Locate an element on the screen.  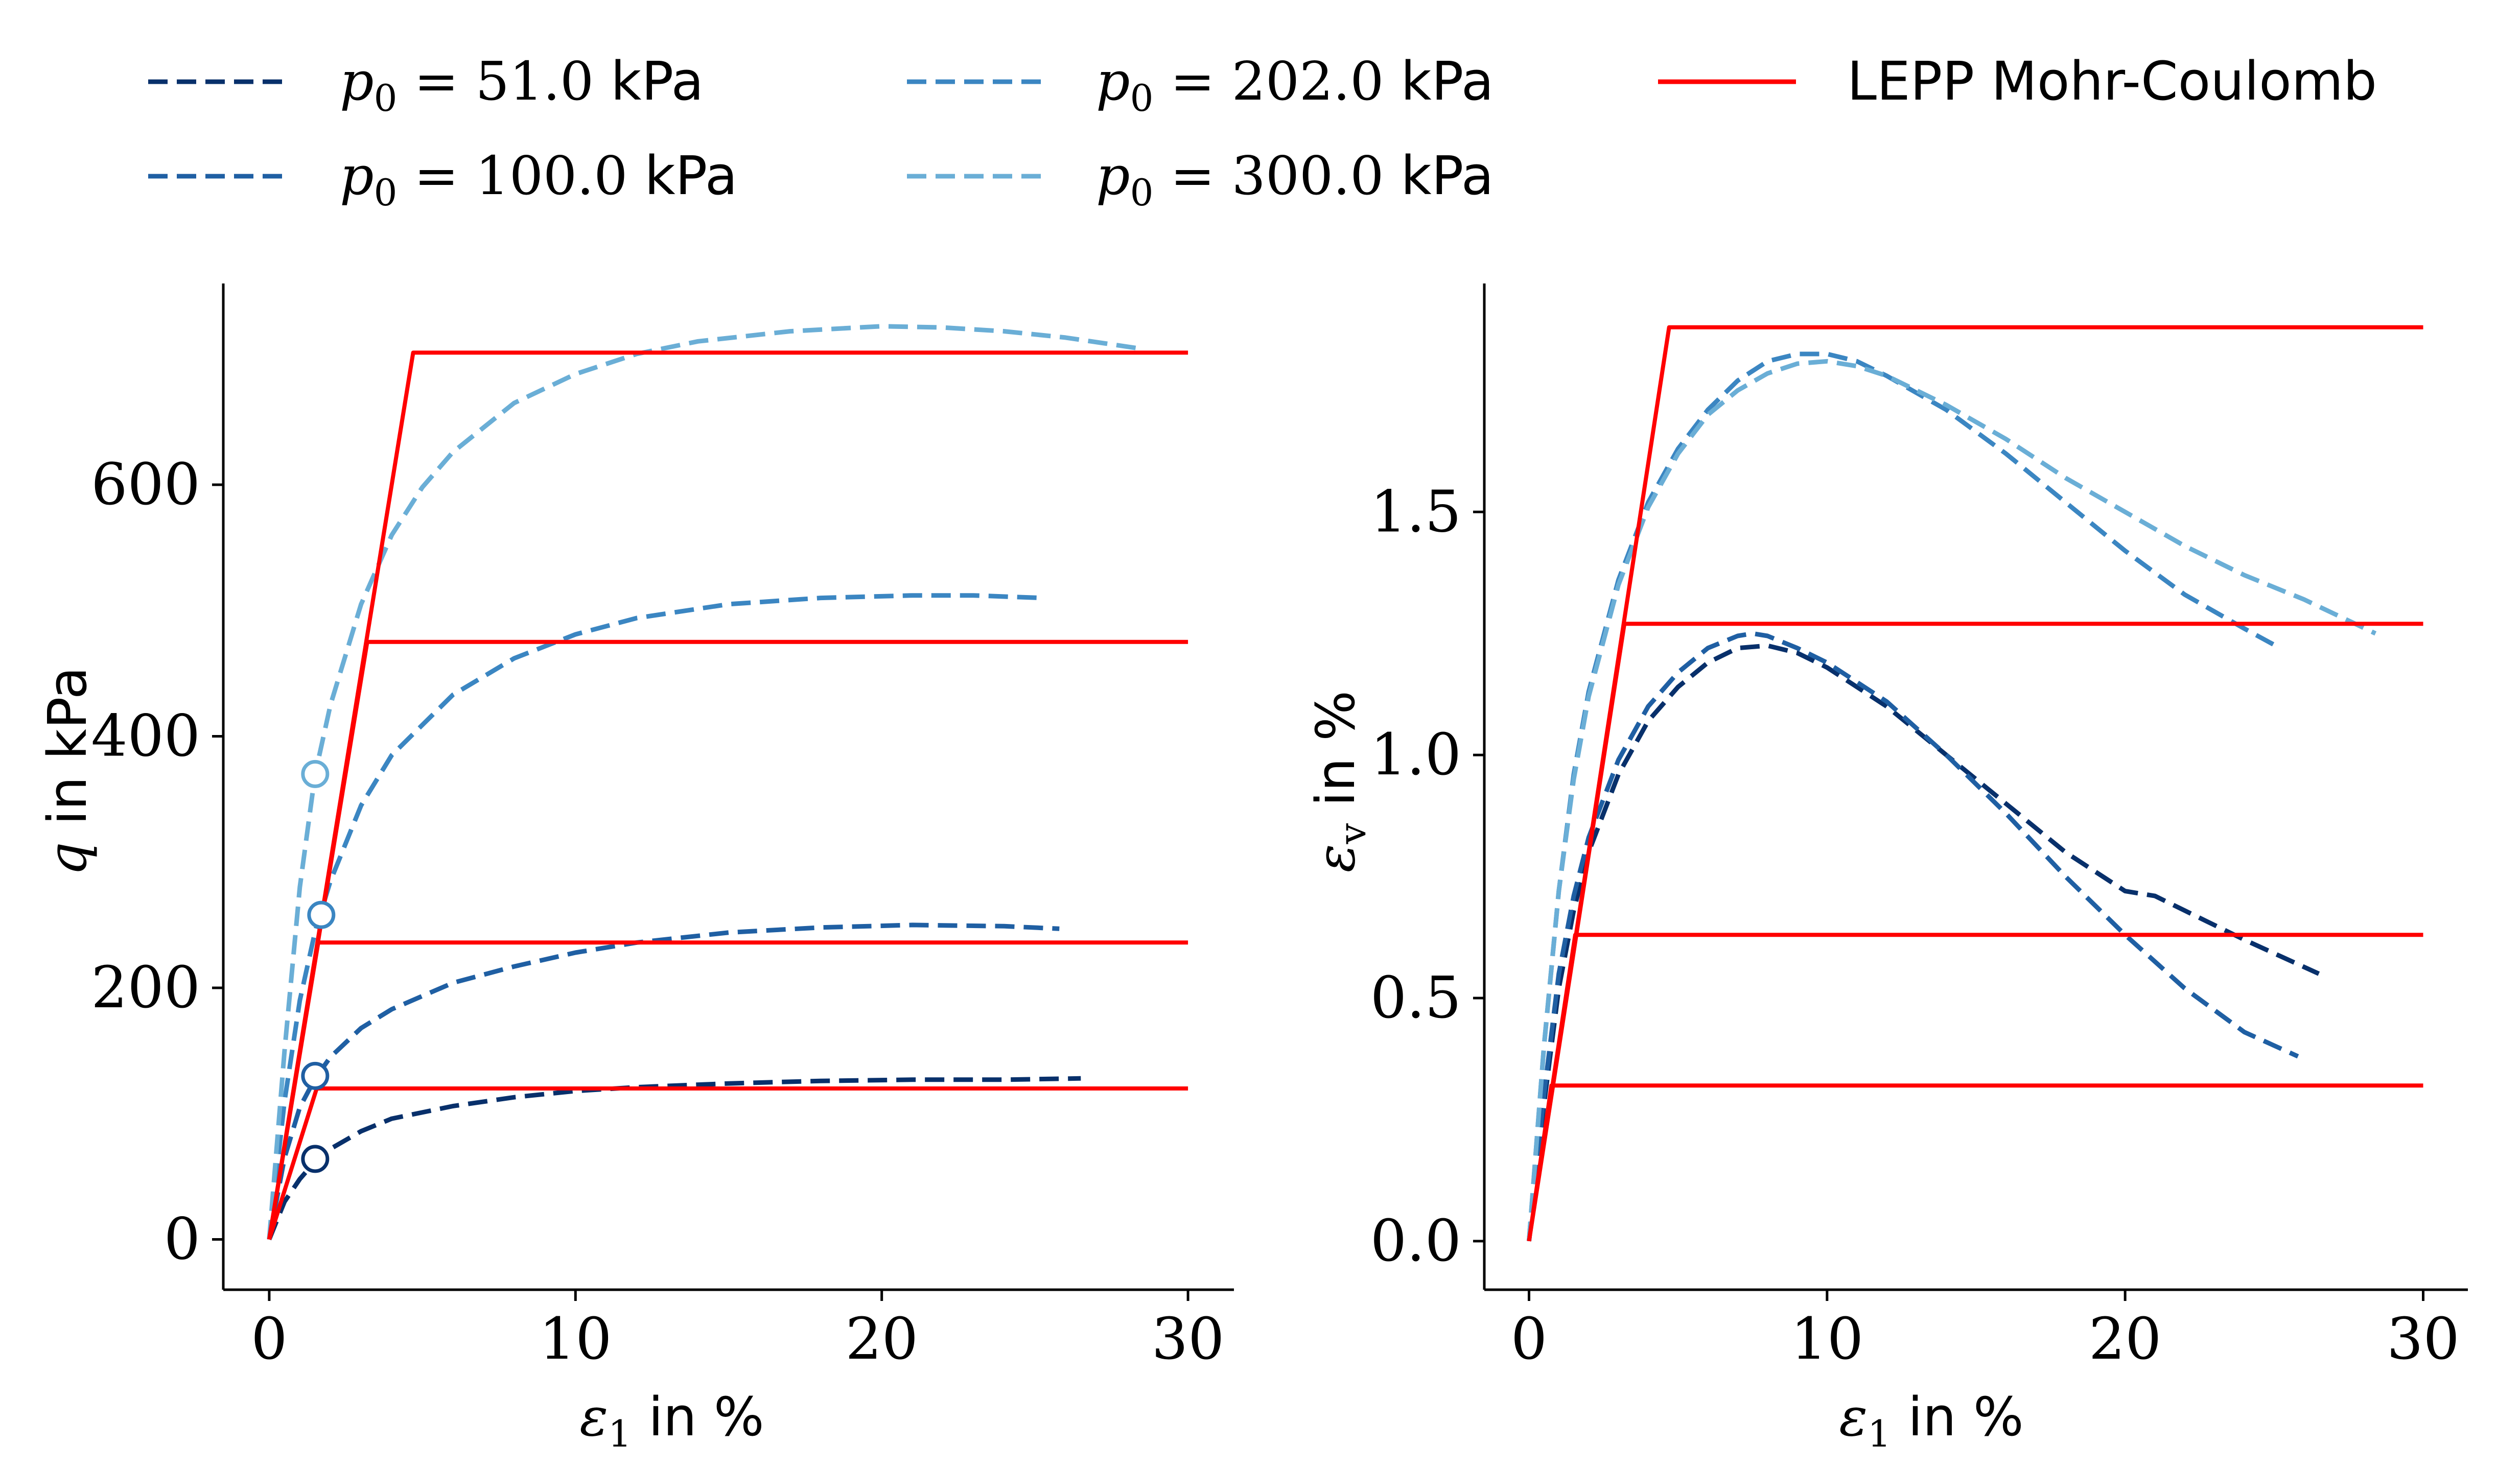
legend-entry-p51: p0 = 51.0 kPa is located at coordinates (426, 85).